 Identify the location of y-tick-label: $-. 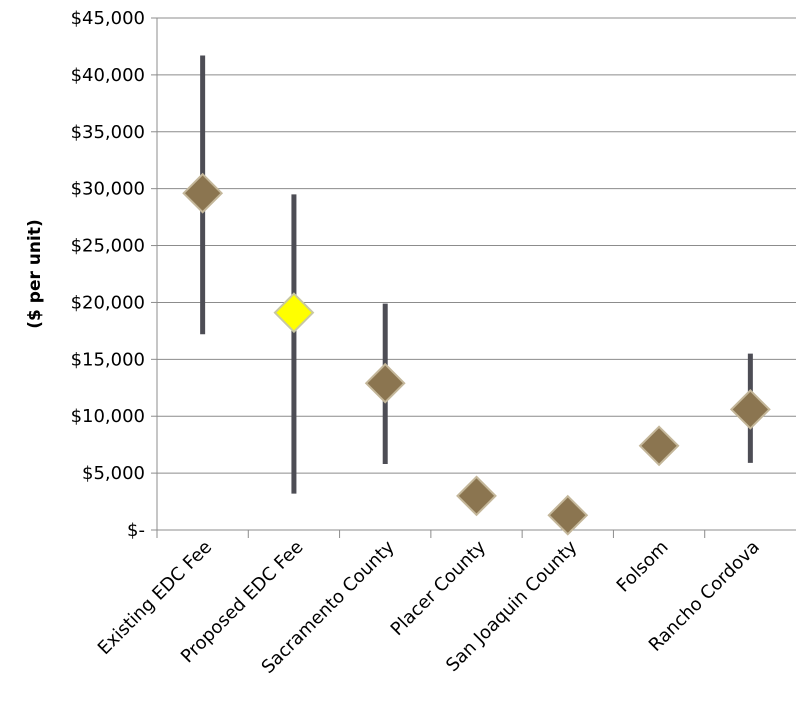
(136, 530).